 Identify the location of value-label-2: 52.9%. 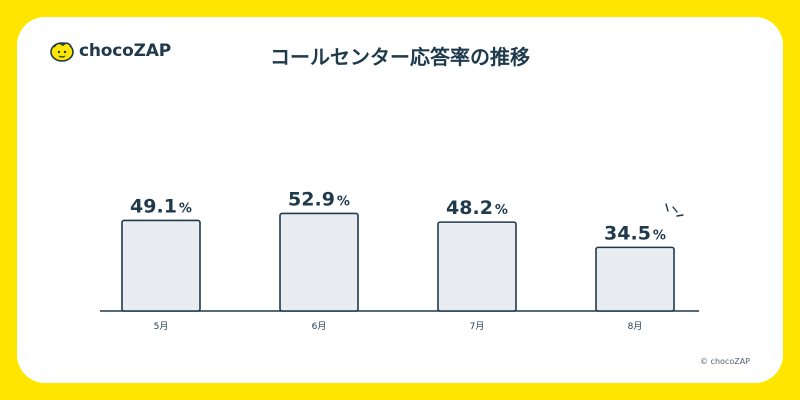
(319, 199).